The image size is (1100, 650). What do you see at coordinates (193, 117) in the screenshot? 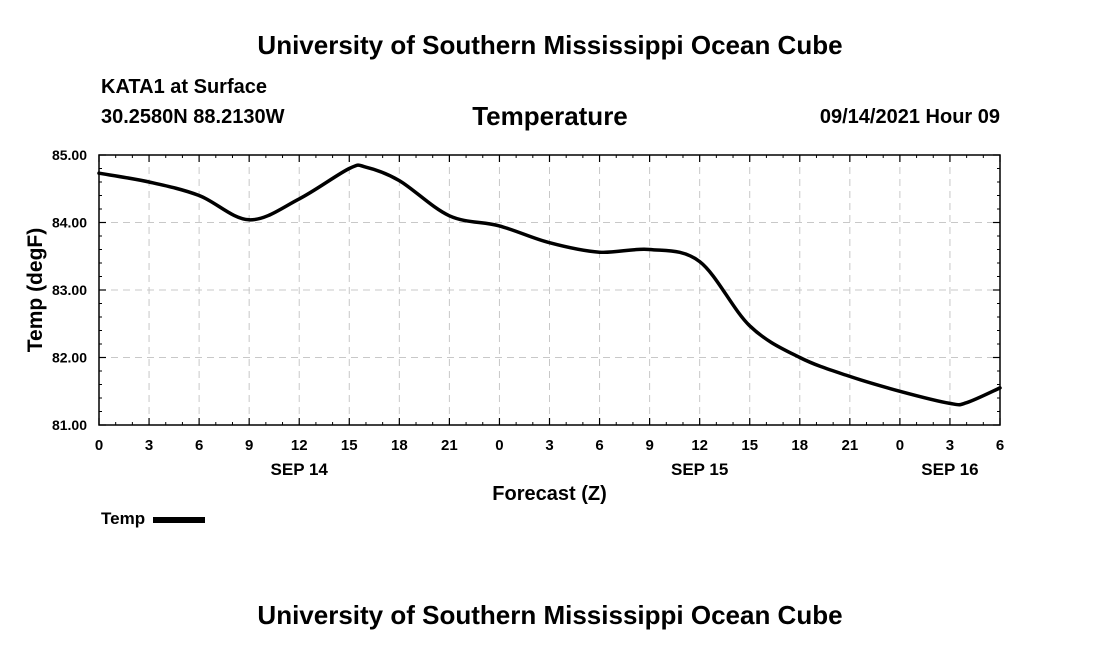
I see `station-coordinates: 30.2580N 88.2130W` at bounding box center [193, 117].